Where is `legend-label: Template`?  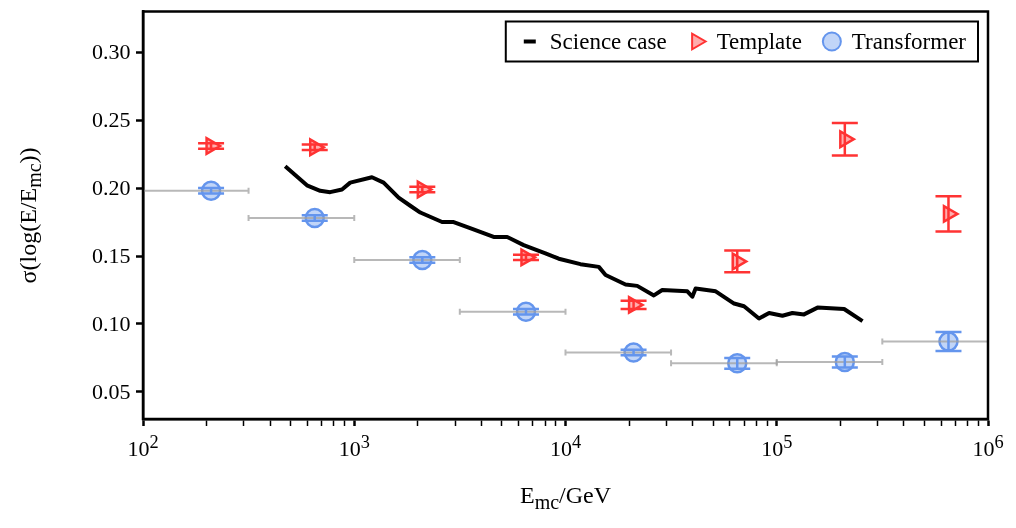 legend-label: Template is located at coordinates (759, 41).